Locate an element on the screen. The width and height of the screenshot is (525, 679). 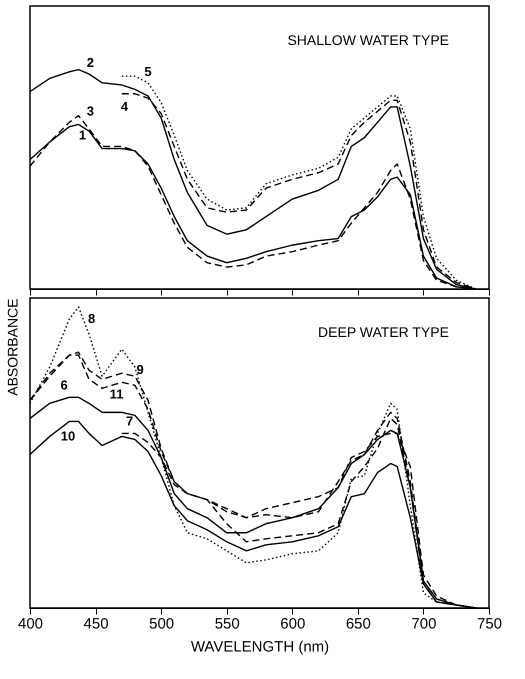
series-label: 5 is located at coordinates (148, 71).